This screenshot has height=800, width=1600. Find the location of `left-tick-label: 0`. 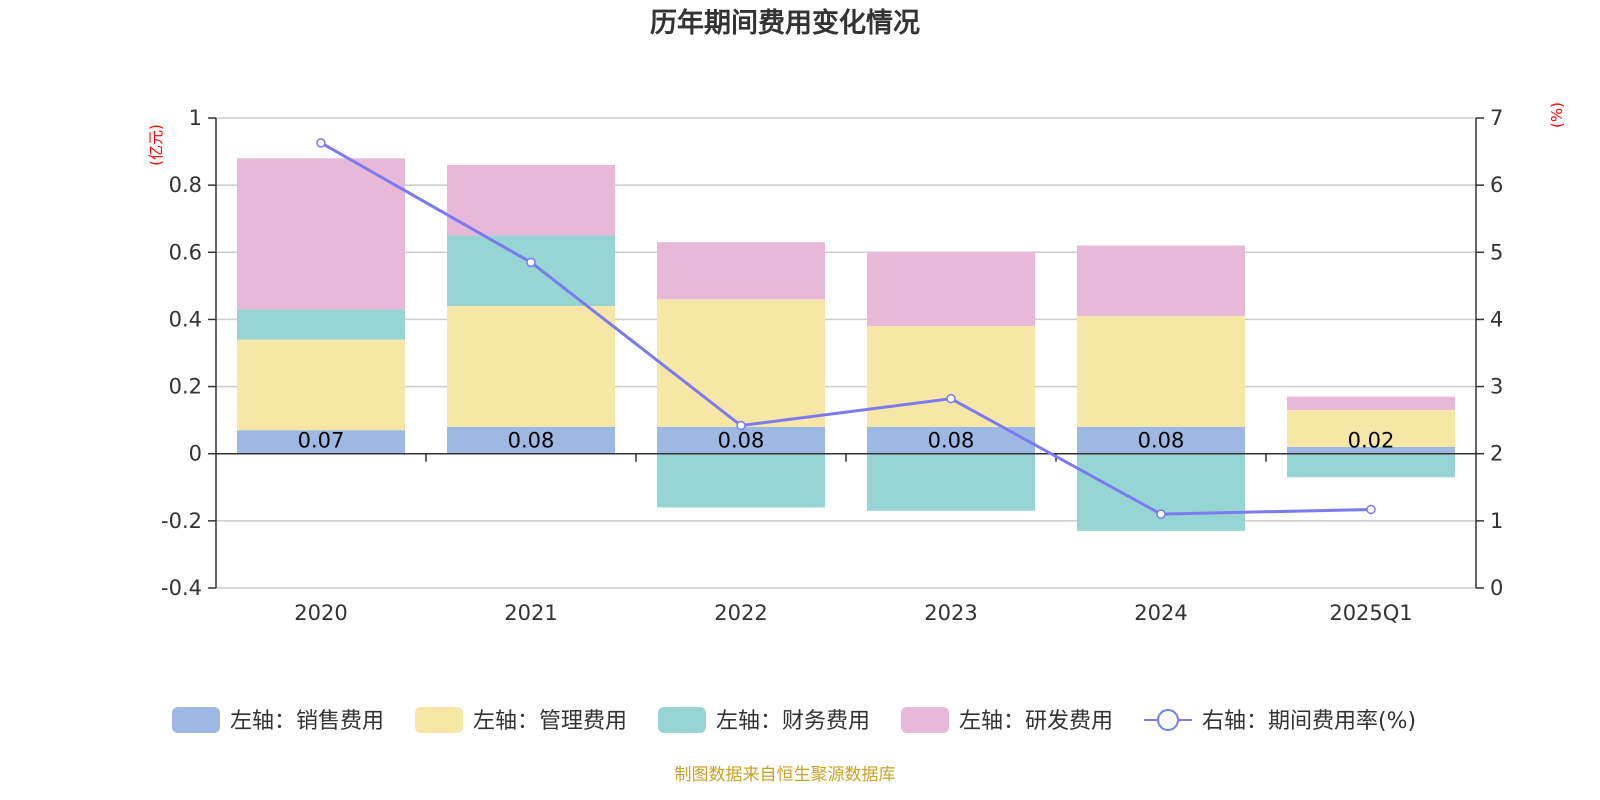

left-tick-label: 0 is located at coordinates (195, 454).